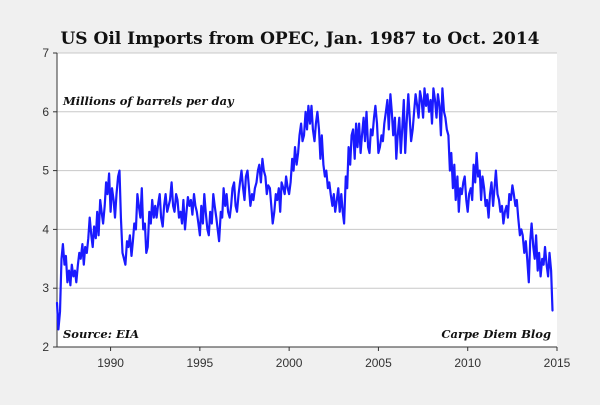 This screenshot has width=600, height=405. I want to click on y-axis-label: Millions of barrels per day, so click(148, 101).